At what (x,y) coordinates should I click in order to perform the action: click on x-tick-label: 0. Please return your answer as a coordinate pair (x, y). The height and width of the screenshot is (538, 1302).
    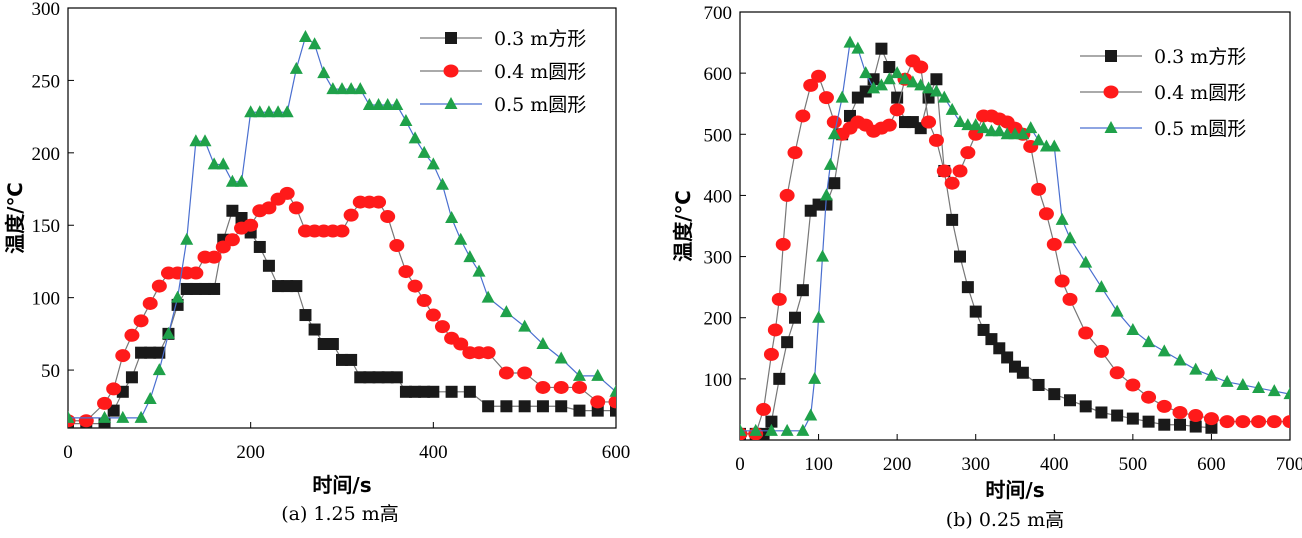
    Looking at the image, I should click on (740, 464).